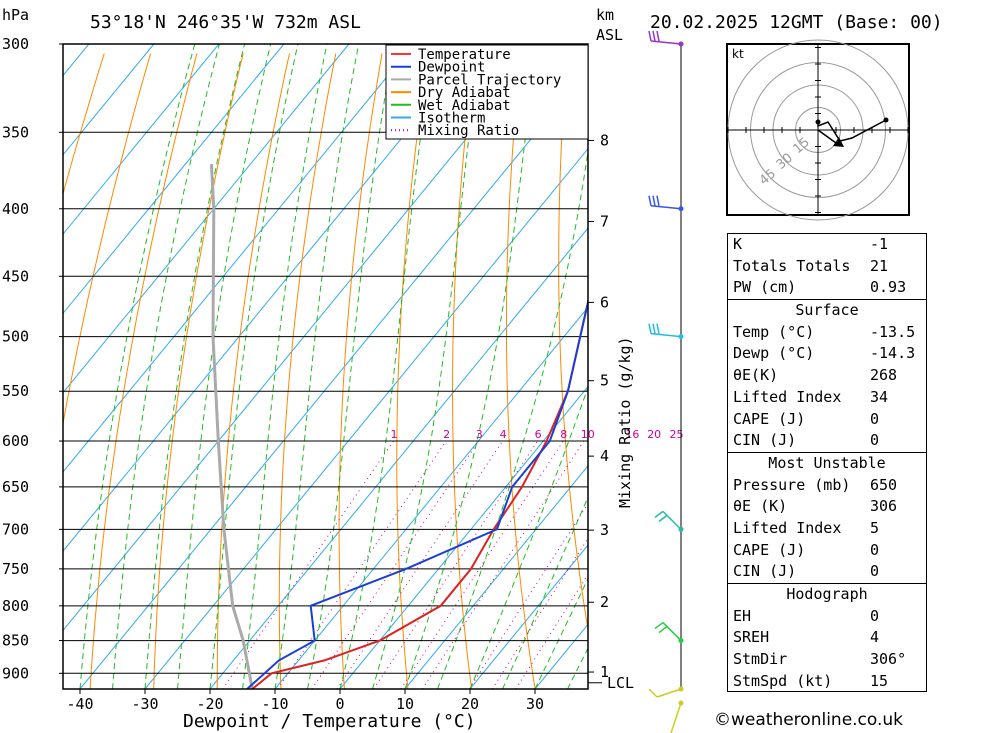  What do you see at coordinates (760, 506) in the screenshot?
I see `index-label: θE (K)` at bounding box center [760, 506].